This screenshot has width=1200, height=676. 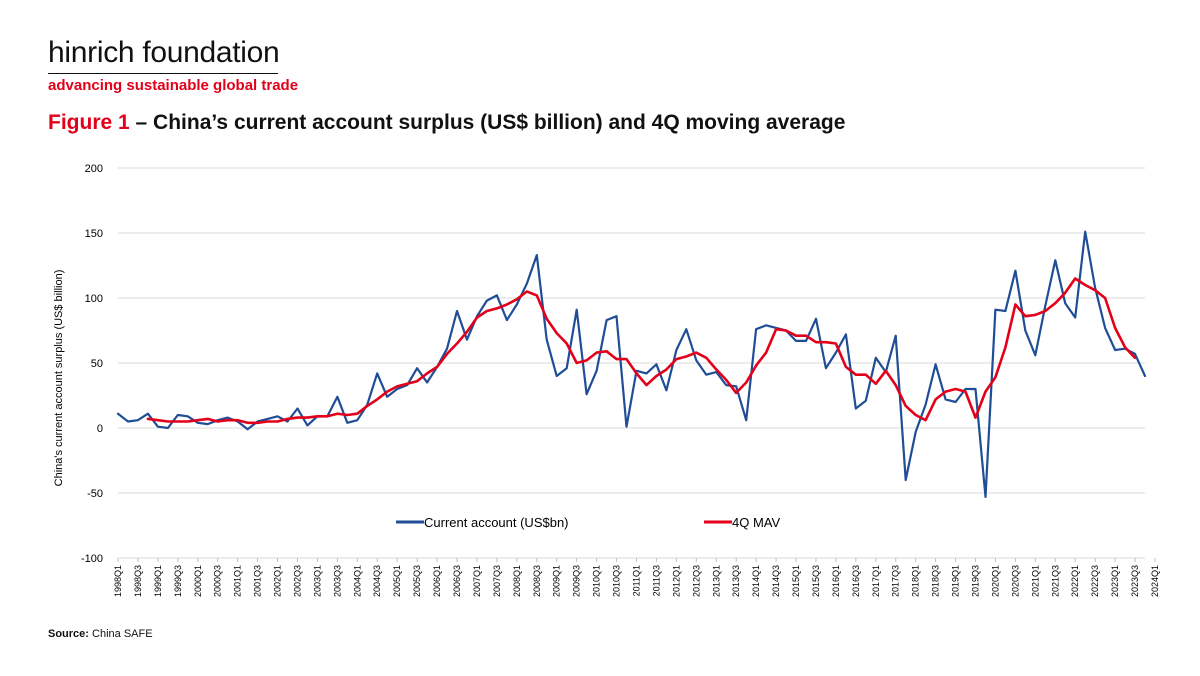 What do you see at coordinates (916, 581) in the screenshot?
I see `x-tick-label: 2018Q1` at bounding box center [916, 581].